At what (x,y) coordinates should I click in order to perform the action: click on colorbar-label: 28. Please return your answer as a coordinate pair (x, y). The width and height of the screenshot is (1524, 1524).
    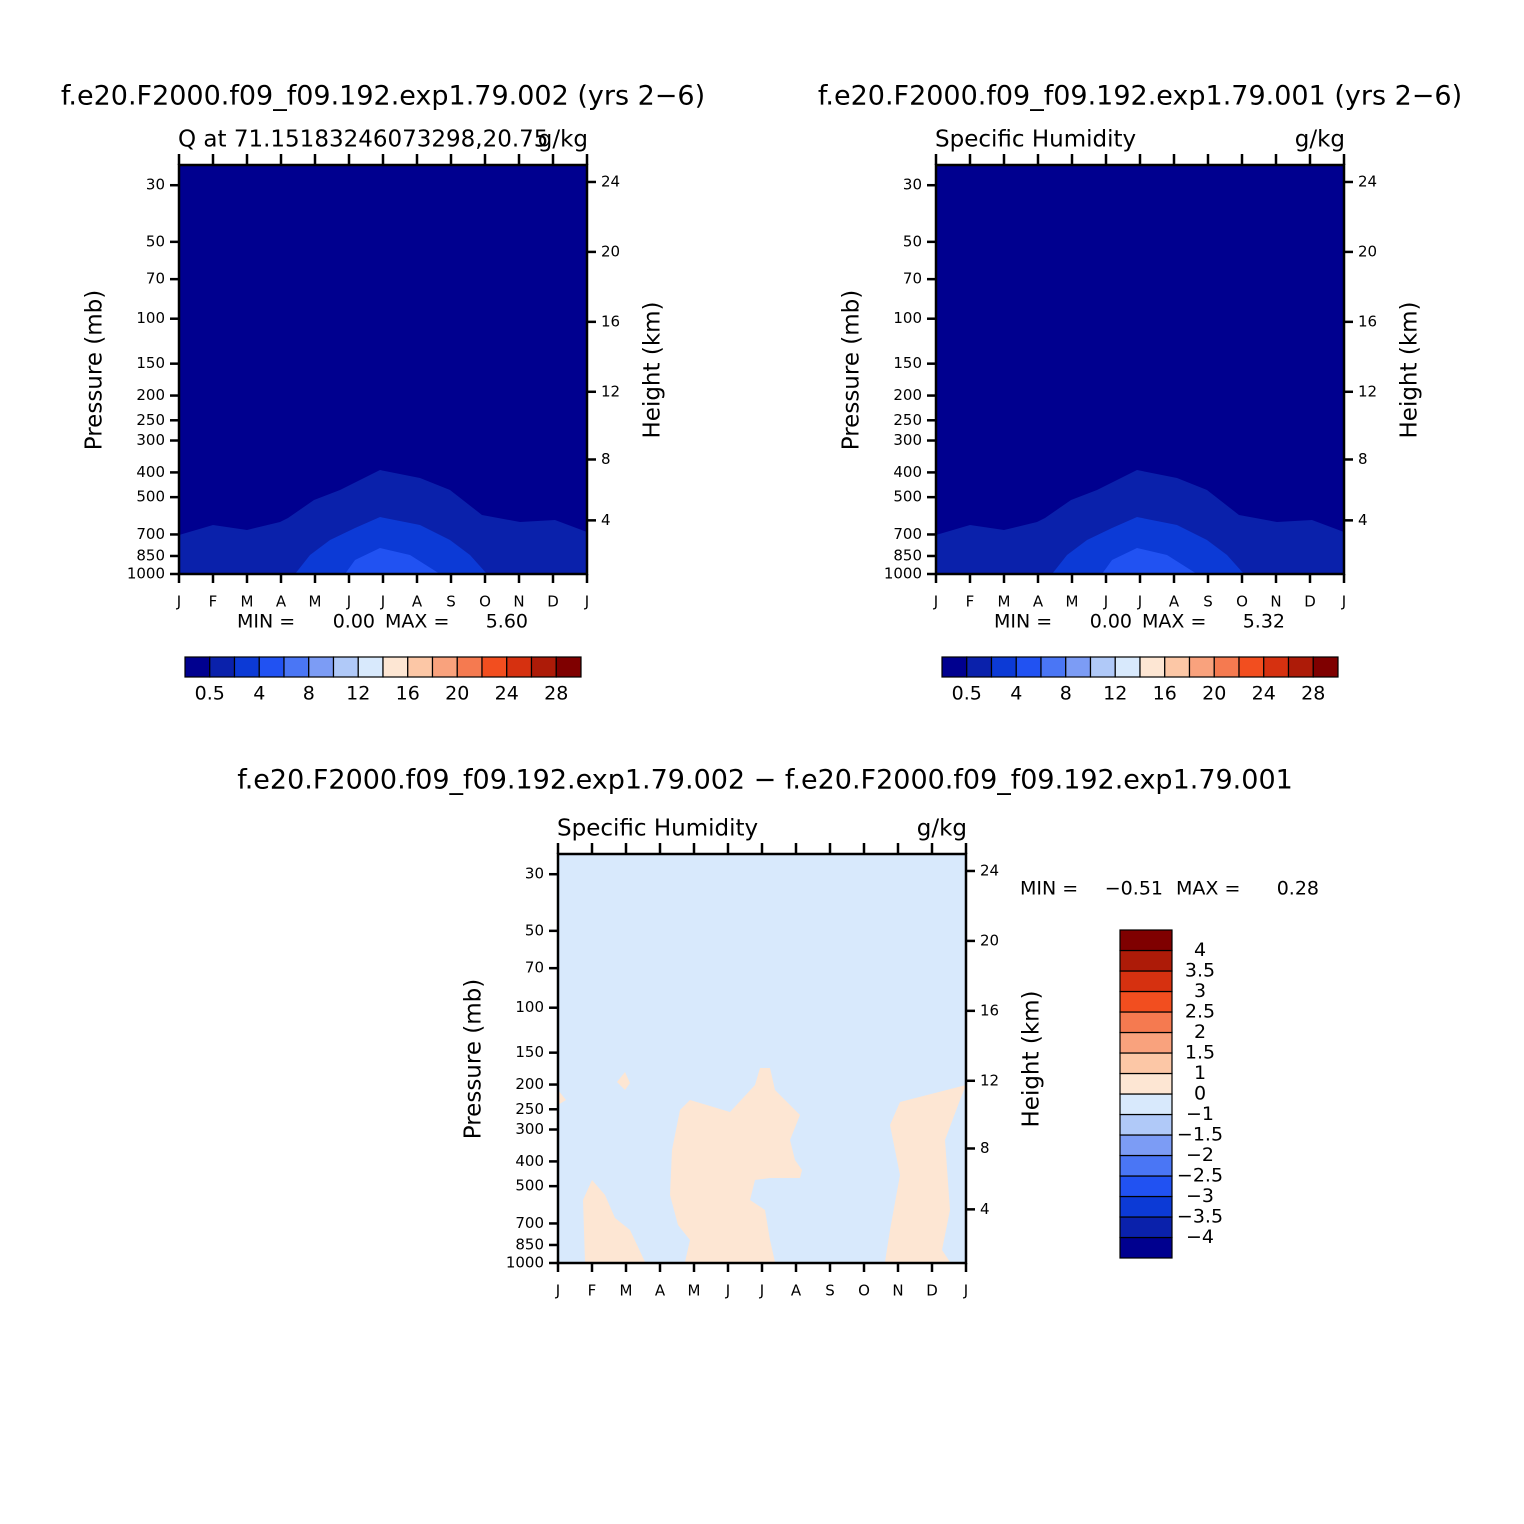
    Looking at the image, I should click on (556, 694).